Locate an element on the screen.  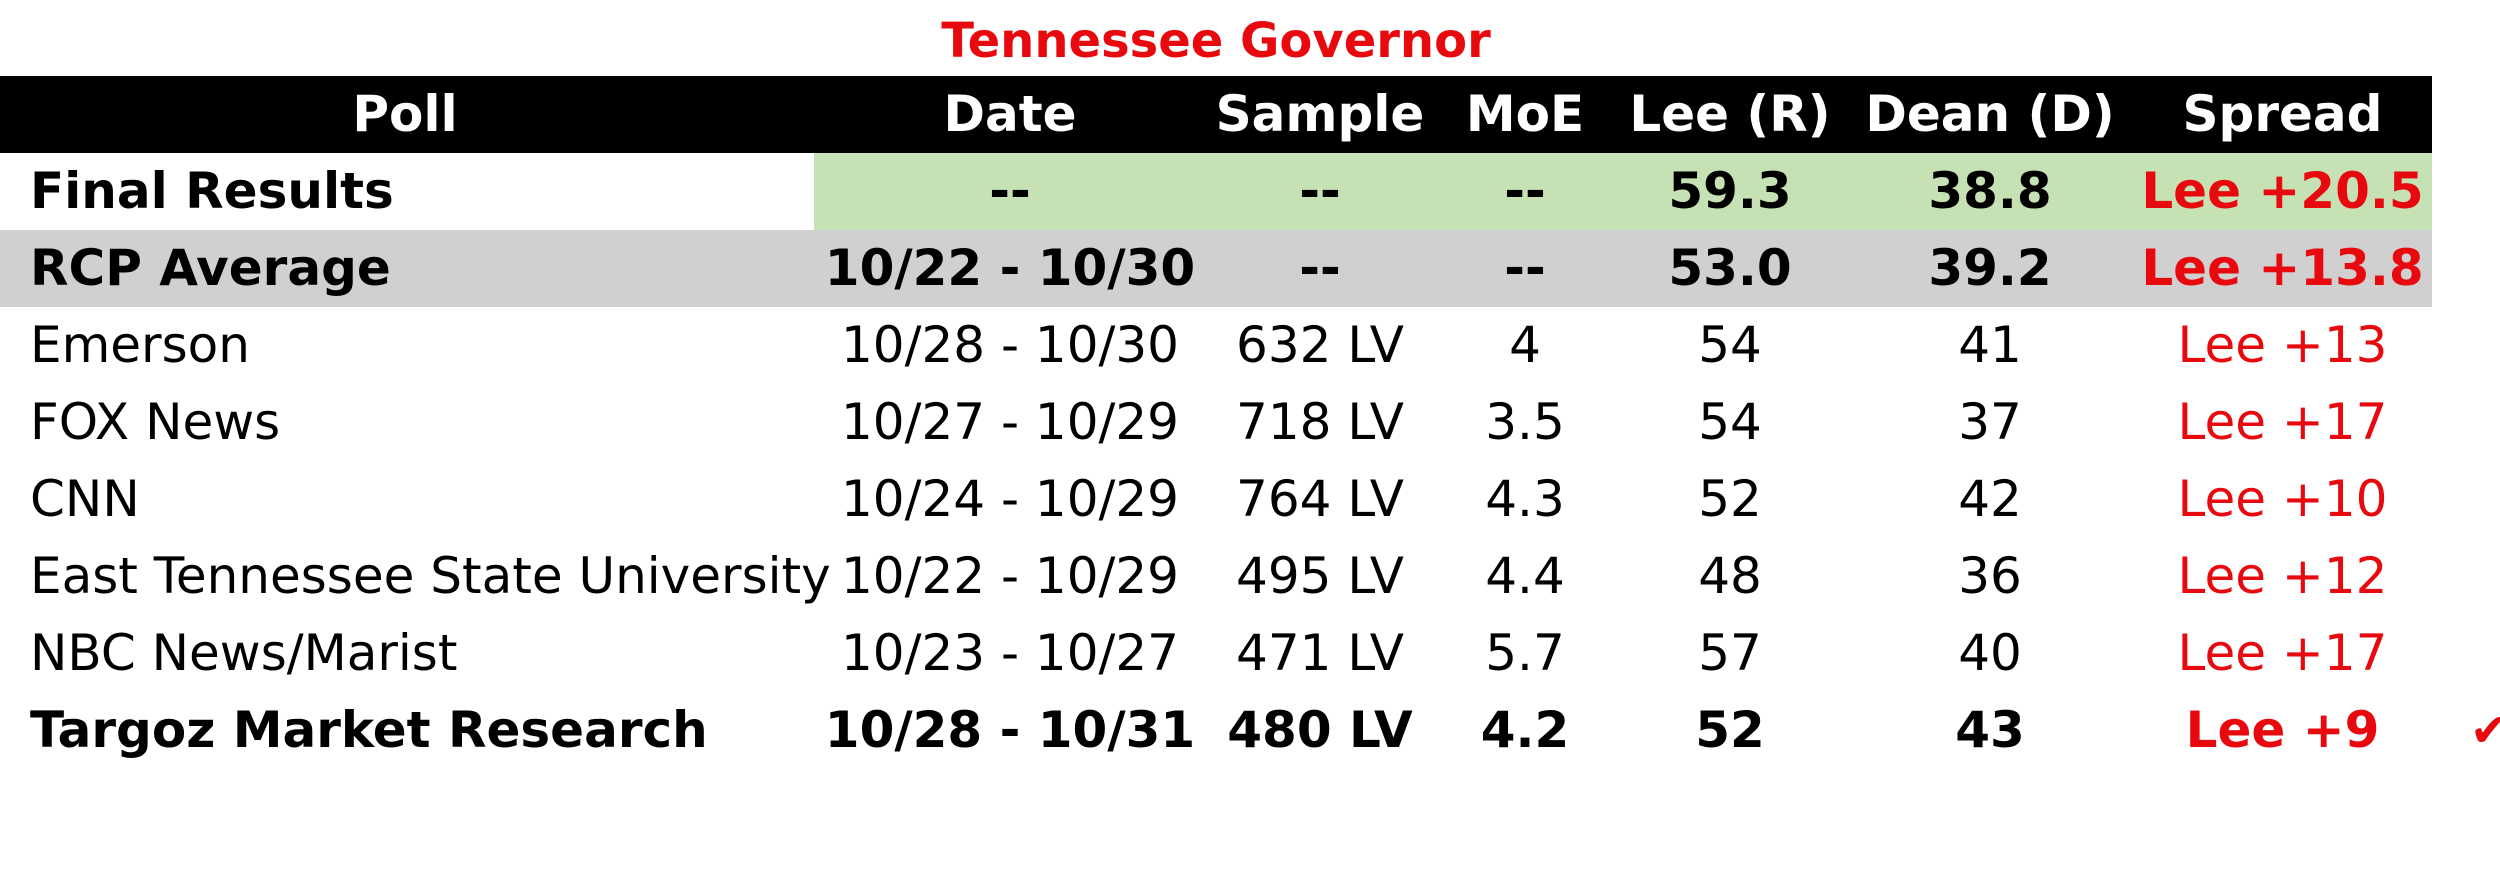
cell-poll: CNN is located at coordinates (85, 499).